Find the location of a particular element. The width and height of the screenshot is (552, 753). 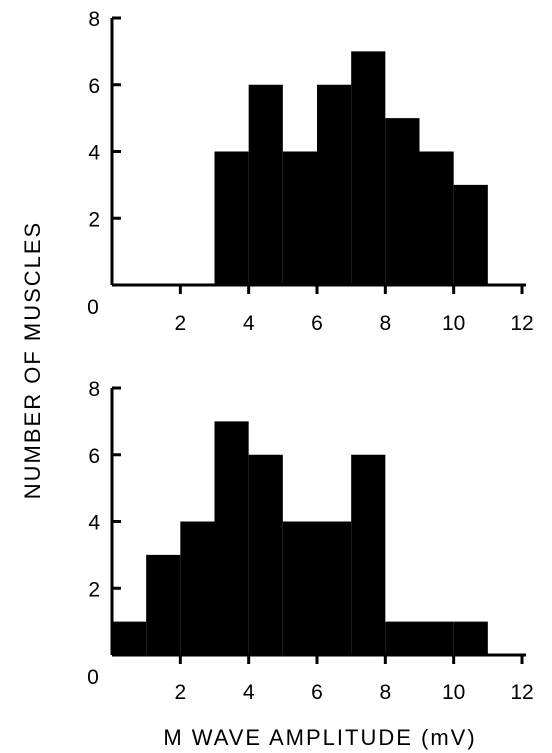

x-axis-label: M WAVE AMPLITUDE (mV) is located at coordinates (319, 737).